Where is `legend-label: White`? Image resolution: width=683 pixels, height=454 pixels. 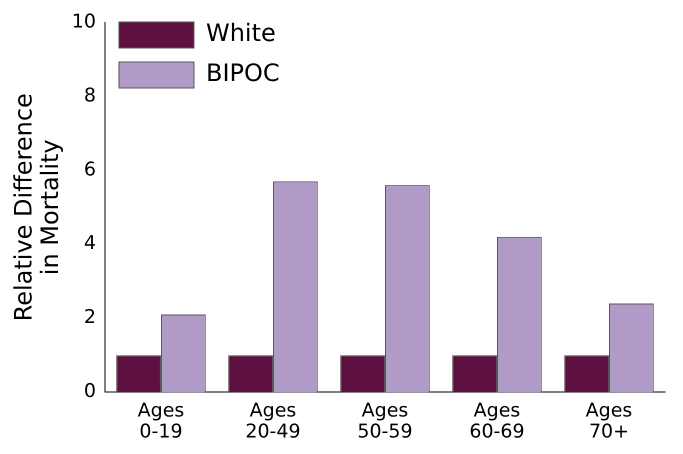 legend-label: White is located at coordinates (241, 33).